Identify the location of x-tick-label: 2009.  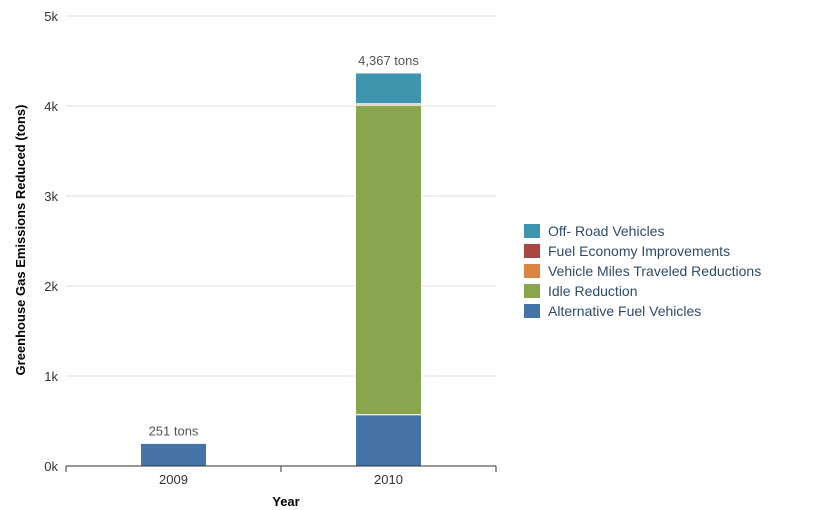
(173, 479).